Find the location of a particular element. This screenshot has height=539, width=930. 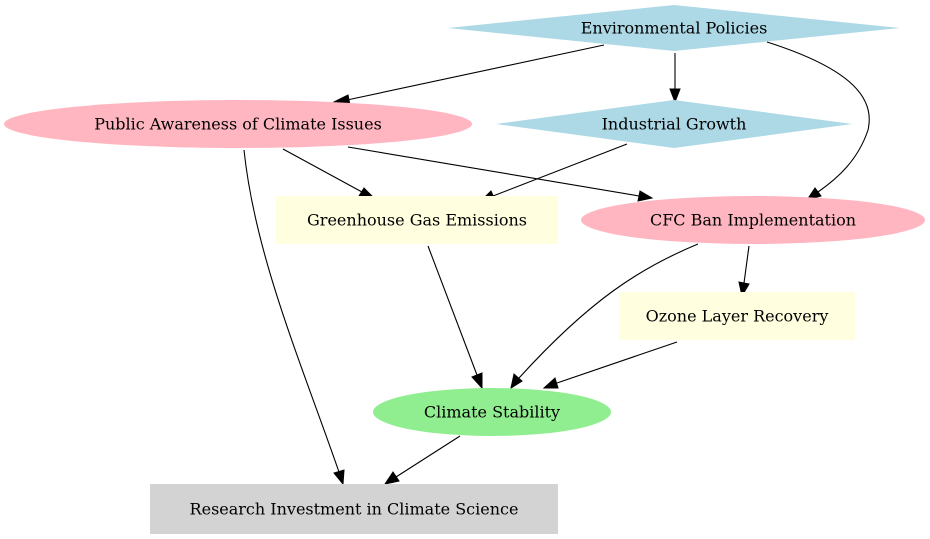

node-industrial-growth: Industrial Growth is located at coordinates (674, 124).